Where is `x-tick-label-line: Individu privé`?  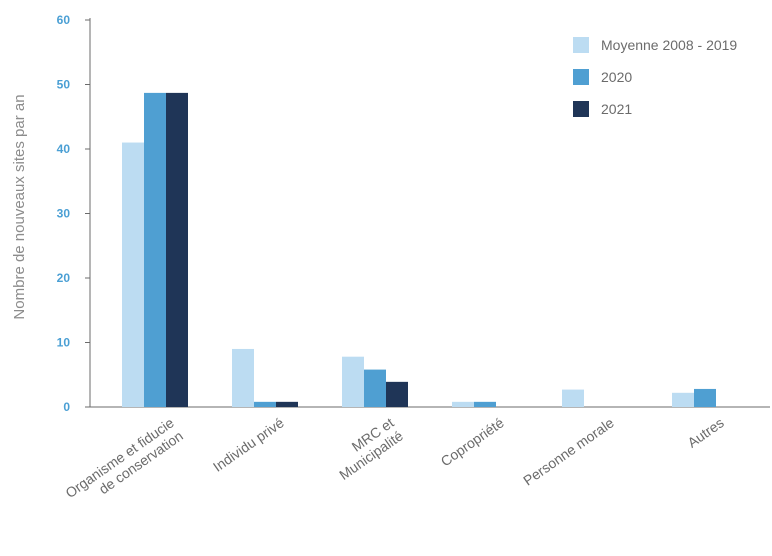
x-tick-label-line: Individu privé is located at coordinates (248, 444).